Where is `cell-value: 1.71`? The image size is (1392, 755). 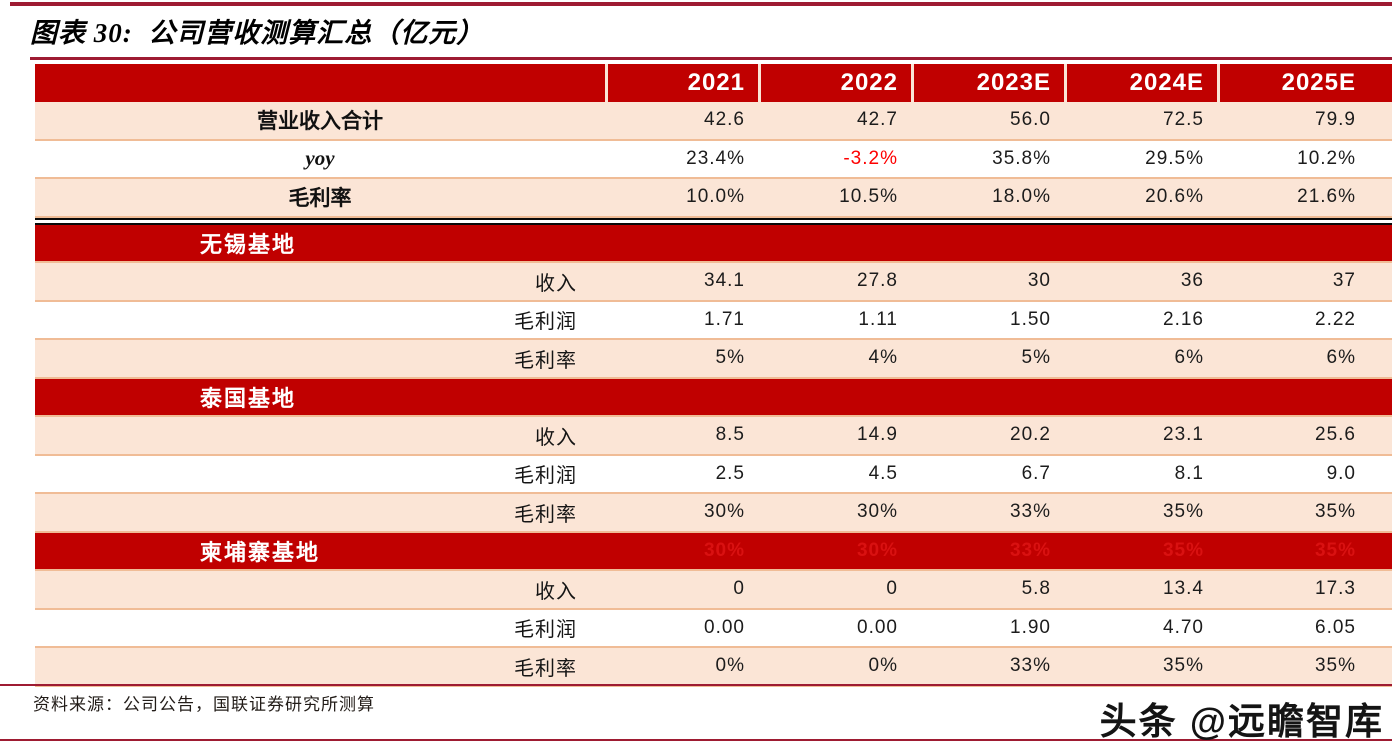
cell-value: 1.71 is located at coordinates (724, 319).